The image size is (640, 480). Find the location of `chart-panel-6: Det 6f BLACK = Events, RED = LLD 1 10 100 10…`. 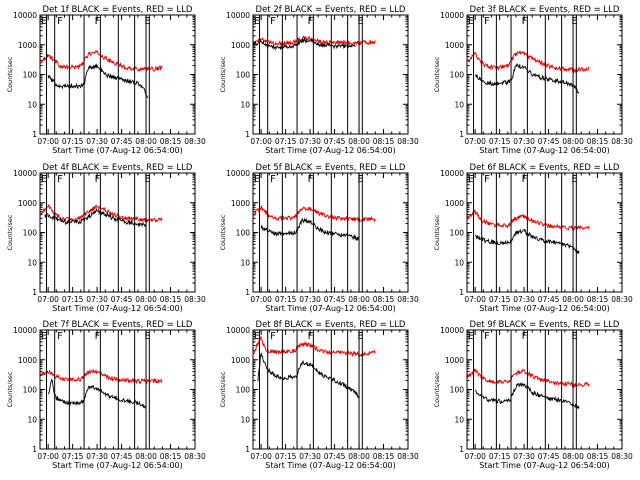

chart-panel-6: Det 6f BLACK = Events, RED = LLD 1 10 100 10… is located at coordinates (533, 238).